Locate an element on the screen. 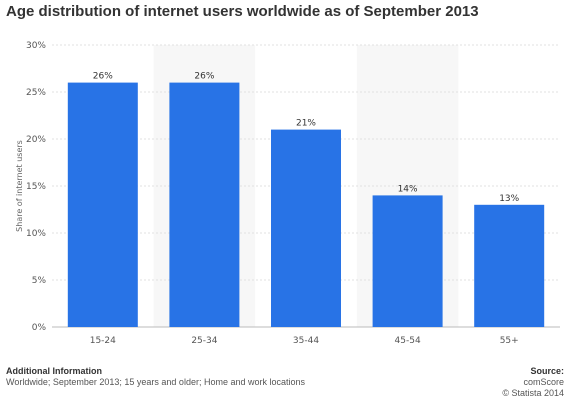  y-axis-ticks: 0% 5% 10% 15% 20% 25% 30% is located at coordinates (36, 187).